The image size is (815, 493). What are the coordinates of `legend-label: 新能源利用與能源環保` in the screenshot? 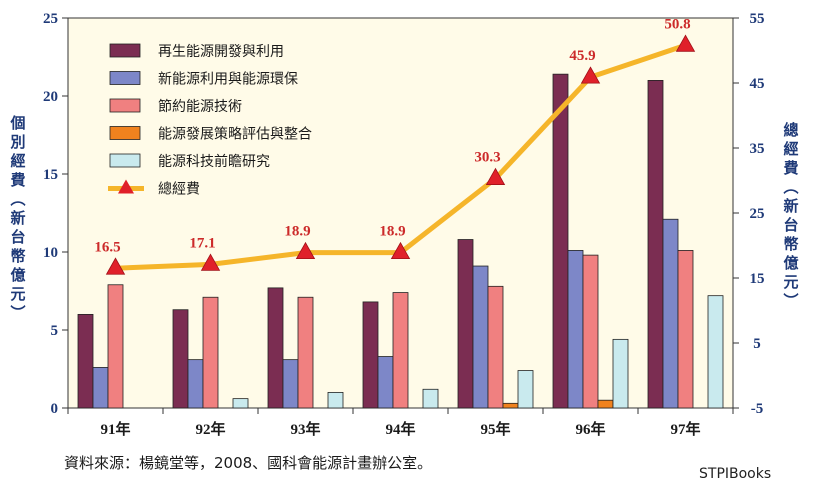 It's located at (228, 80).